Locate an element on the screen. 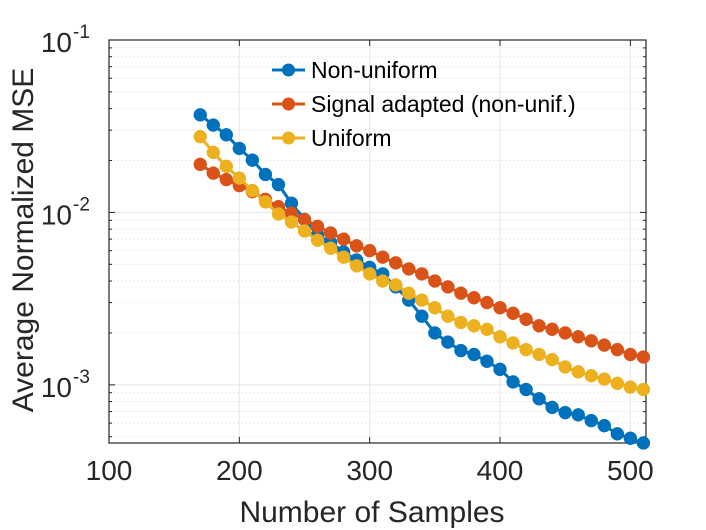 The width and height of the screenshot is (706, 530). y-axis-label: Average Normalized MSE is located at coordinates (23, 240).